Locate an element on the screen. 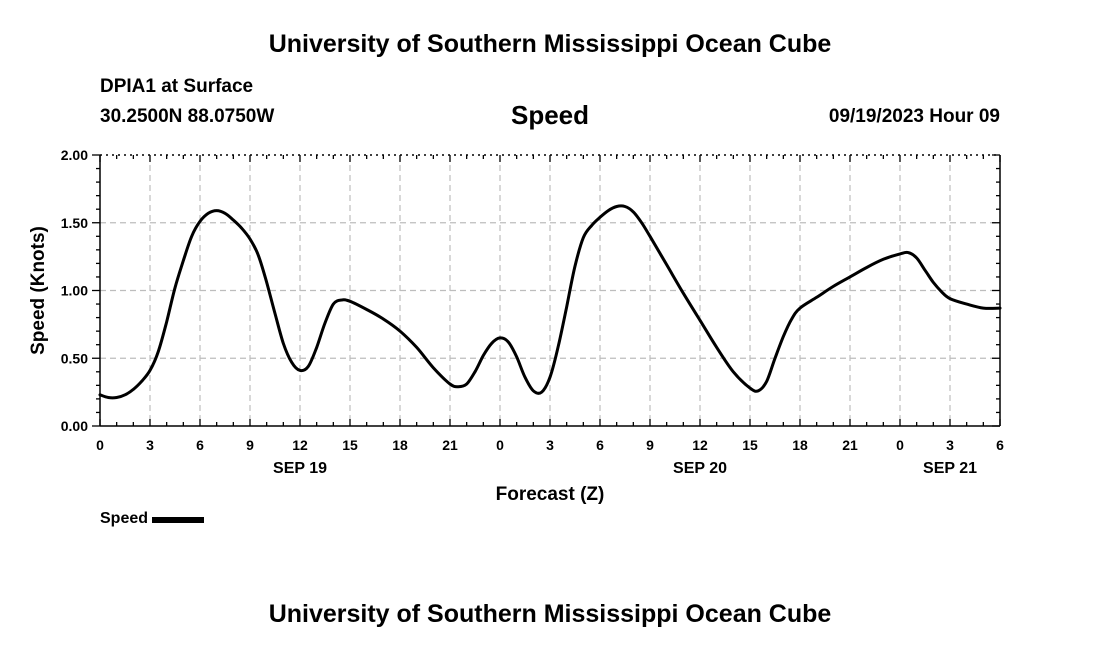 The height and width of the screenshot is (650, 1100). legend: Speed is located at coordinates (152, 519).